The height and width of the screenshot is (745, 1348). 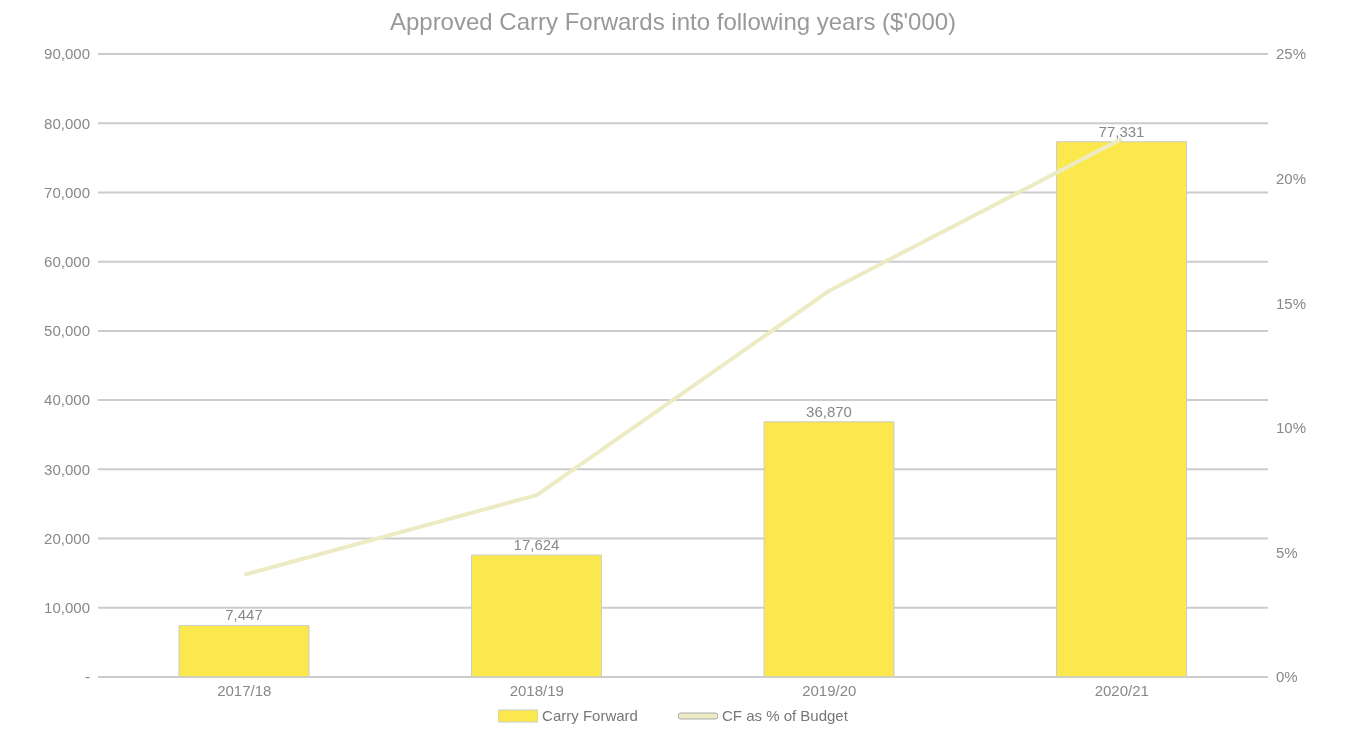 What do you see at coordinates (1287, 677) in the screenshot?
I see `y2-tick-label: 0%` at bounding box center [1287, 677].